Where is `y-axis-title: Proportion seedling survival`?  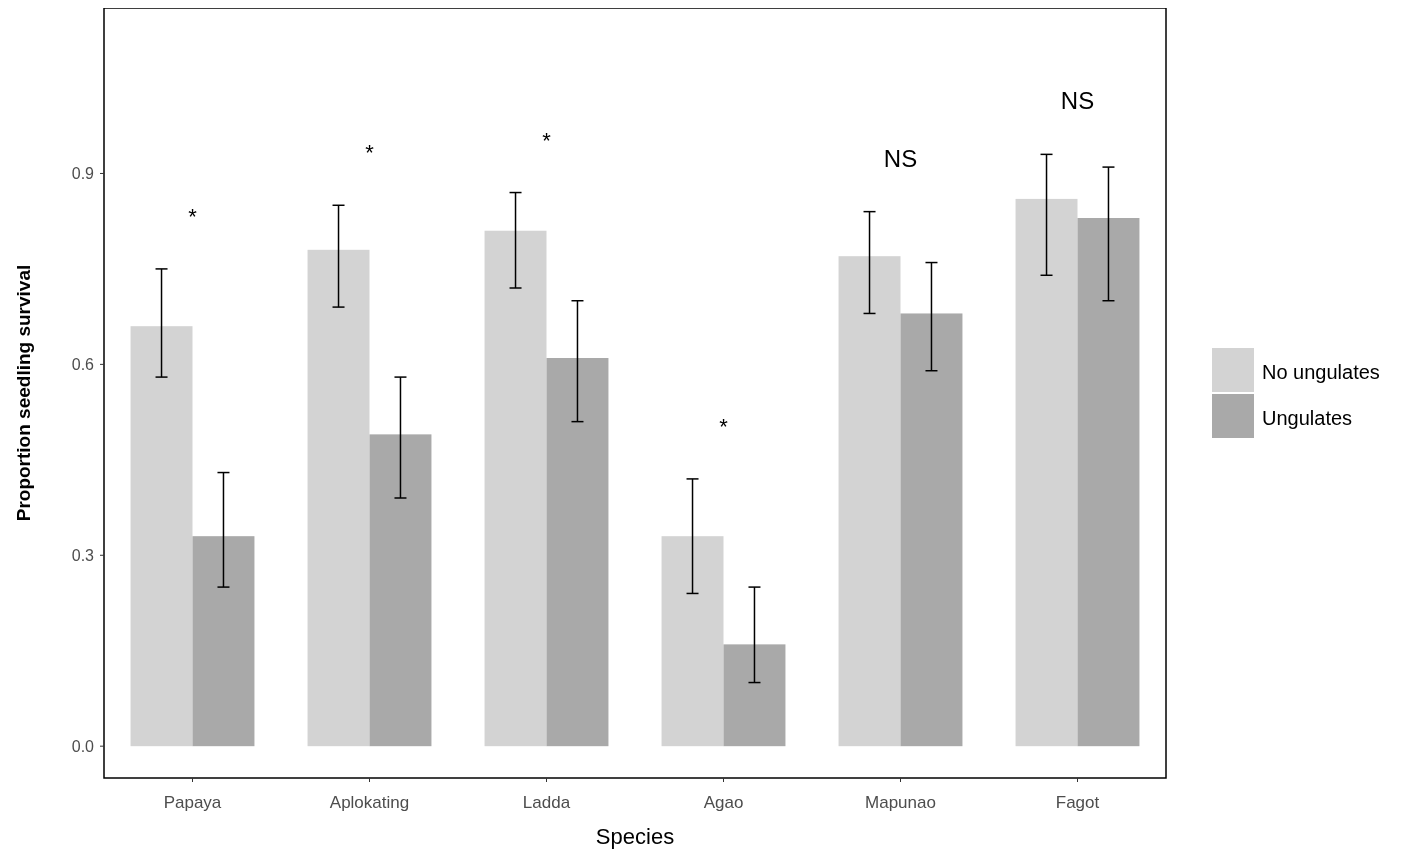 y-axis-title: Proportion seedling survival is located at coordinates (23, 393).